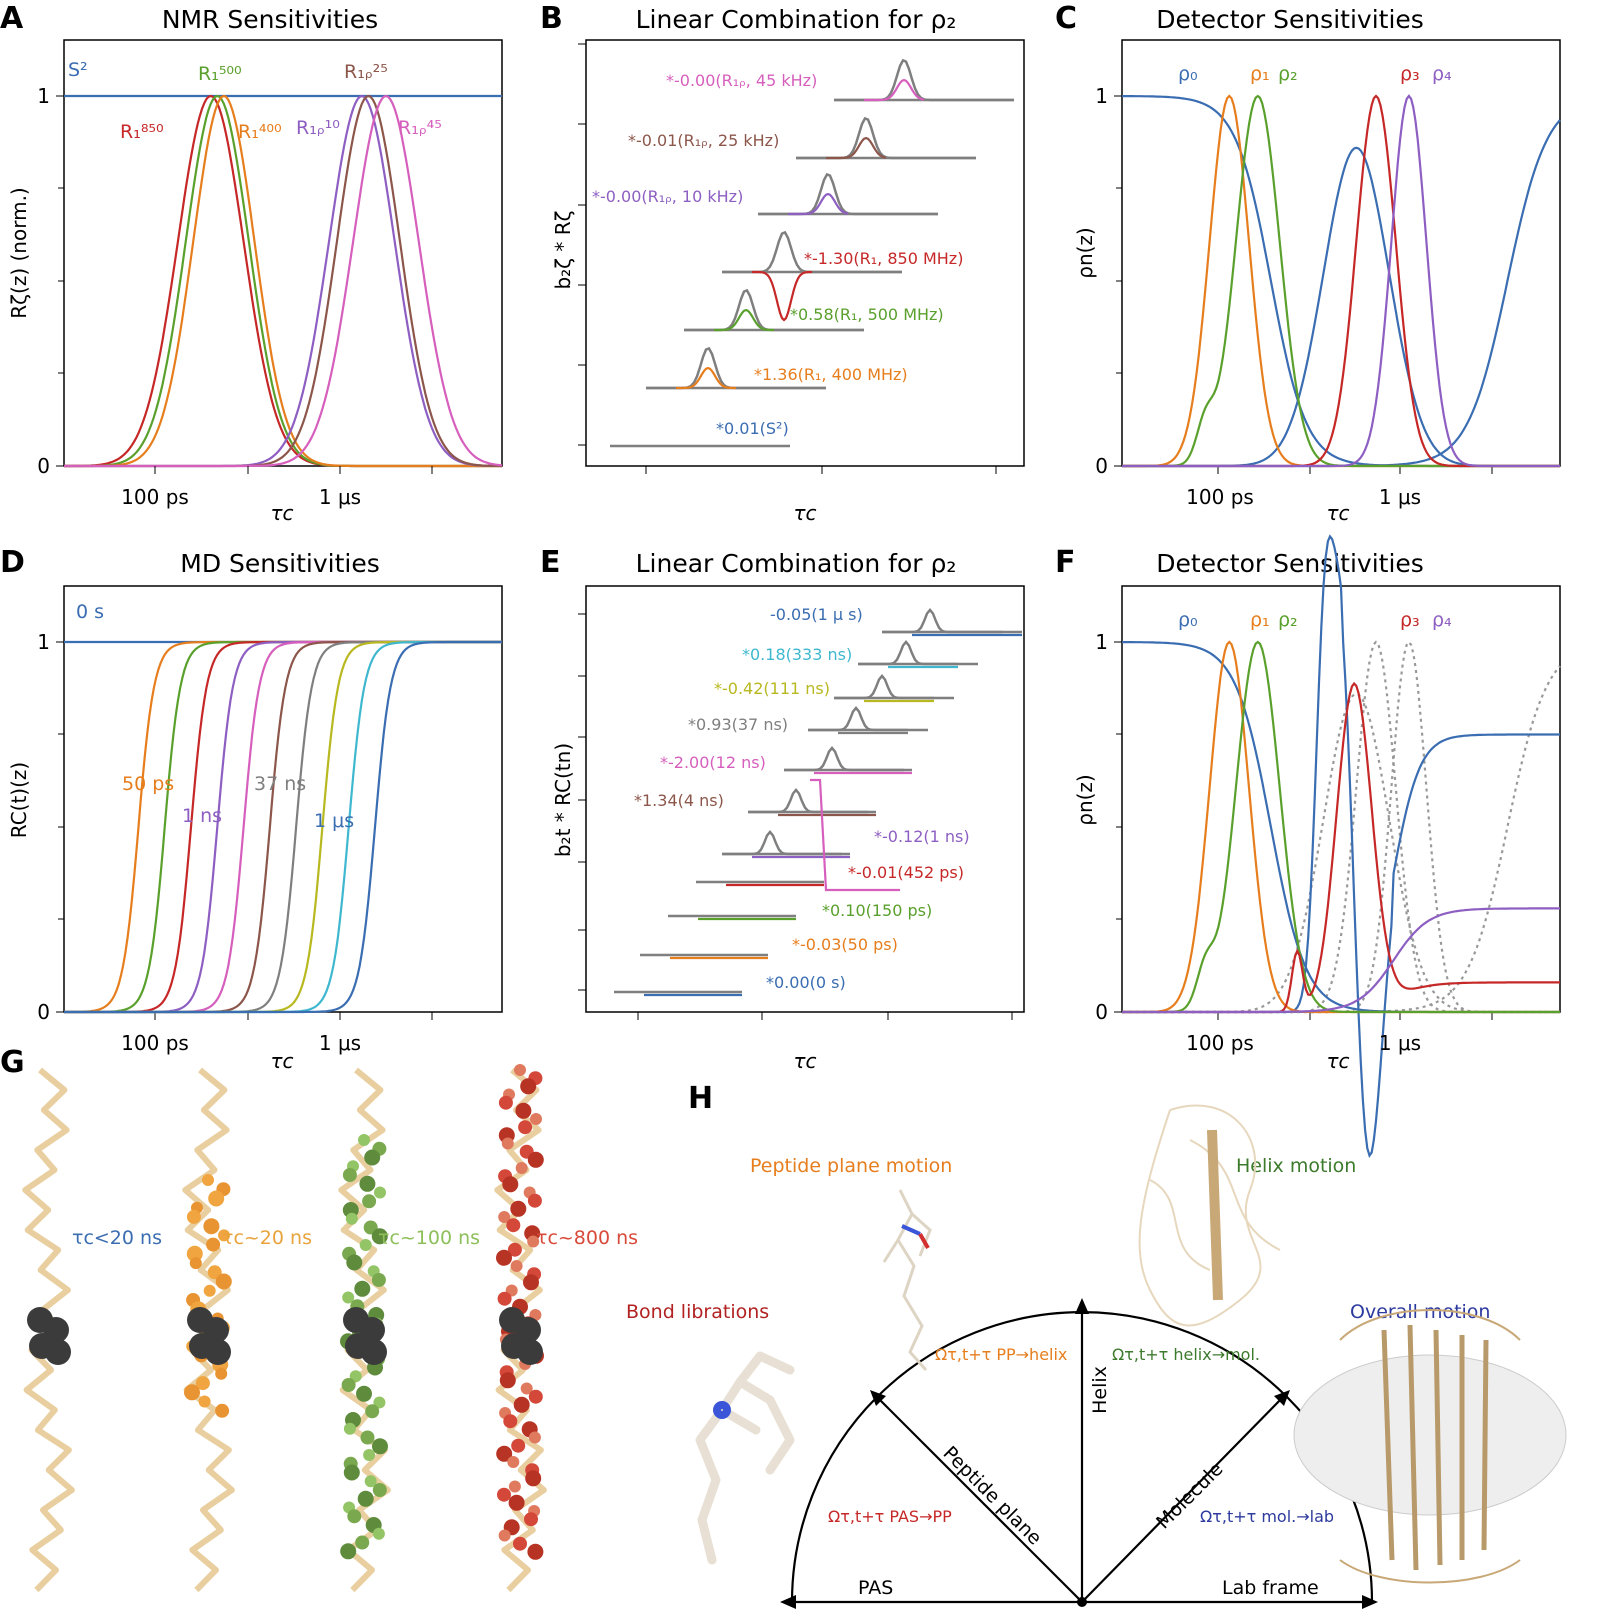  Describe the element at coordinates (318, 128) in the screenshot. I see `label-r1rho-10: R₁ᵨ¹⁰` at that location.